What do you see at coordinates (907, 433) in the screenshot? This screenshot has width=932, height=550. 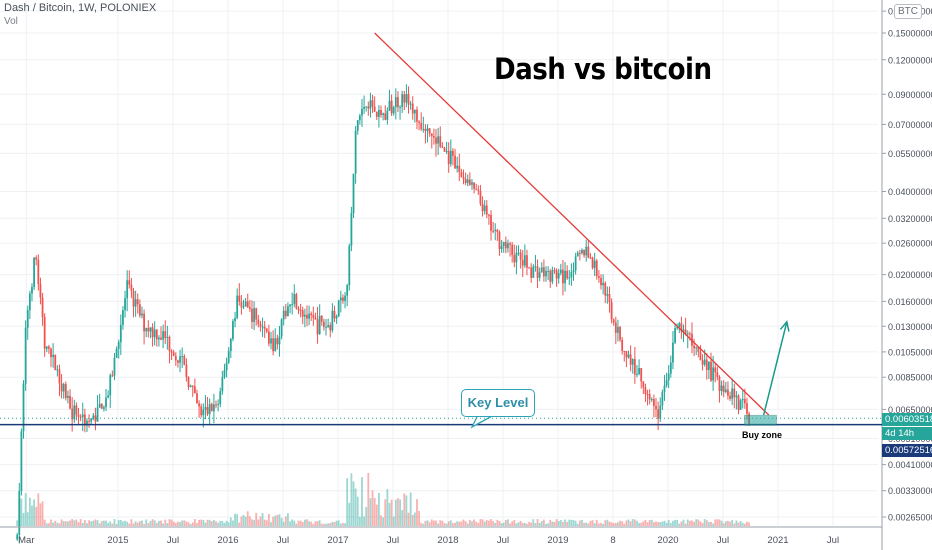 I see `countdown-label: 4d 14h` at bounding box center [907, 433].